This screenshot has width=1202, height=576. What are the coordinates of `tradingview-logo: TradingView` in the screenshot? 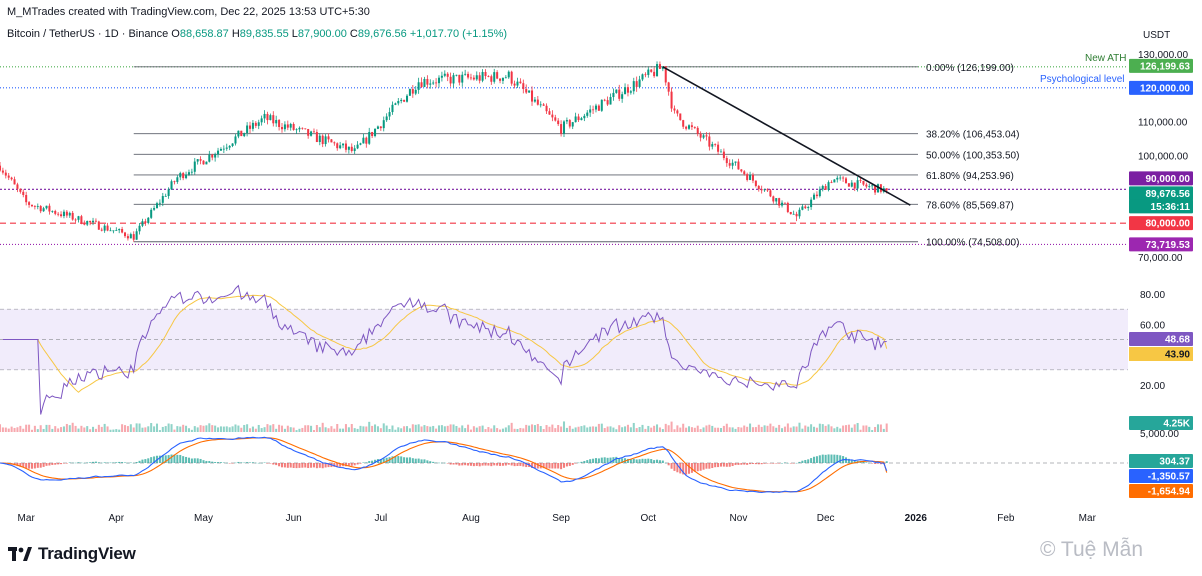 It's located at (72, 555).